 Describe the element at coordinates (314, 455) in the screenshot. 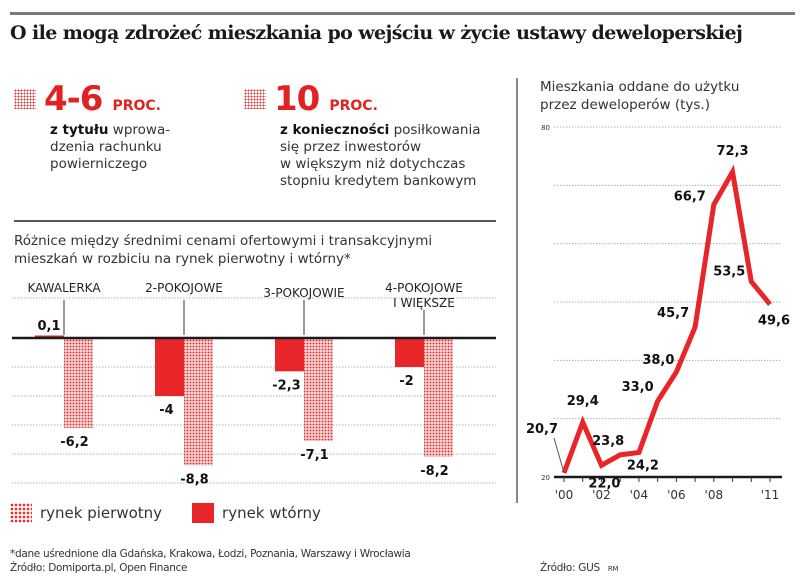

I see `bar-value-label: -7,1` at that location.